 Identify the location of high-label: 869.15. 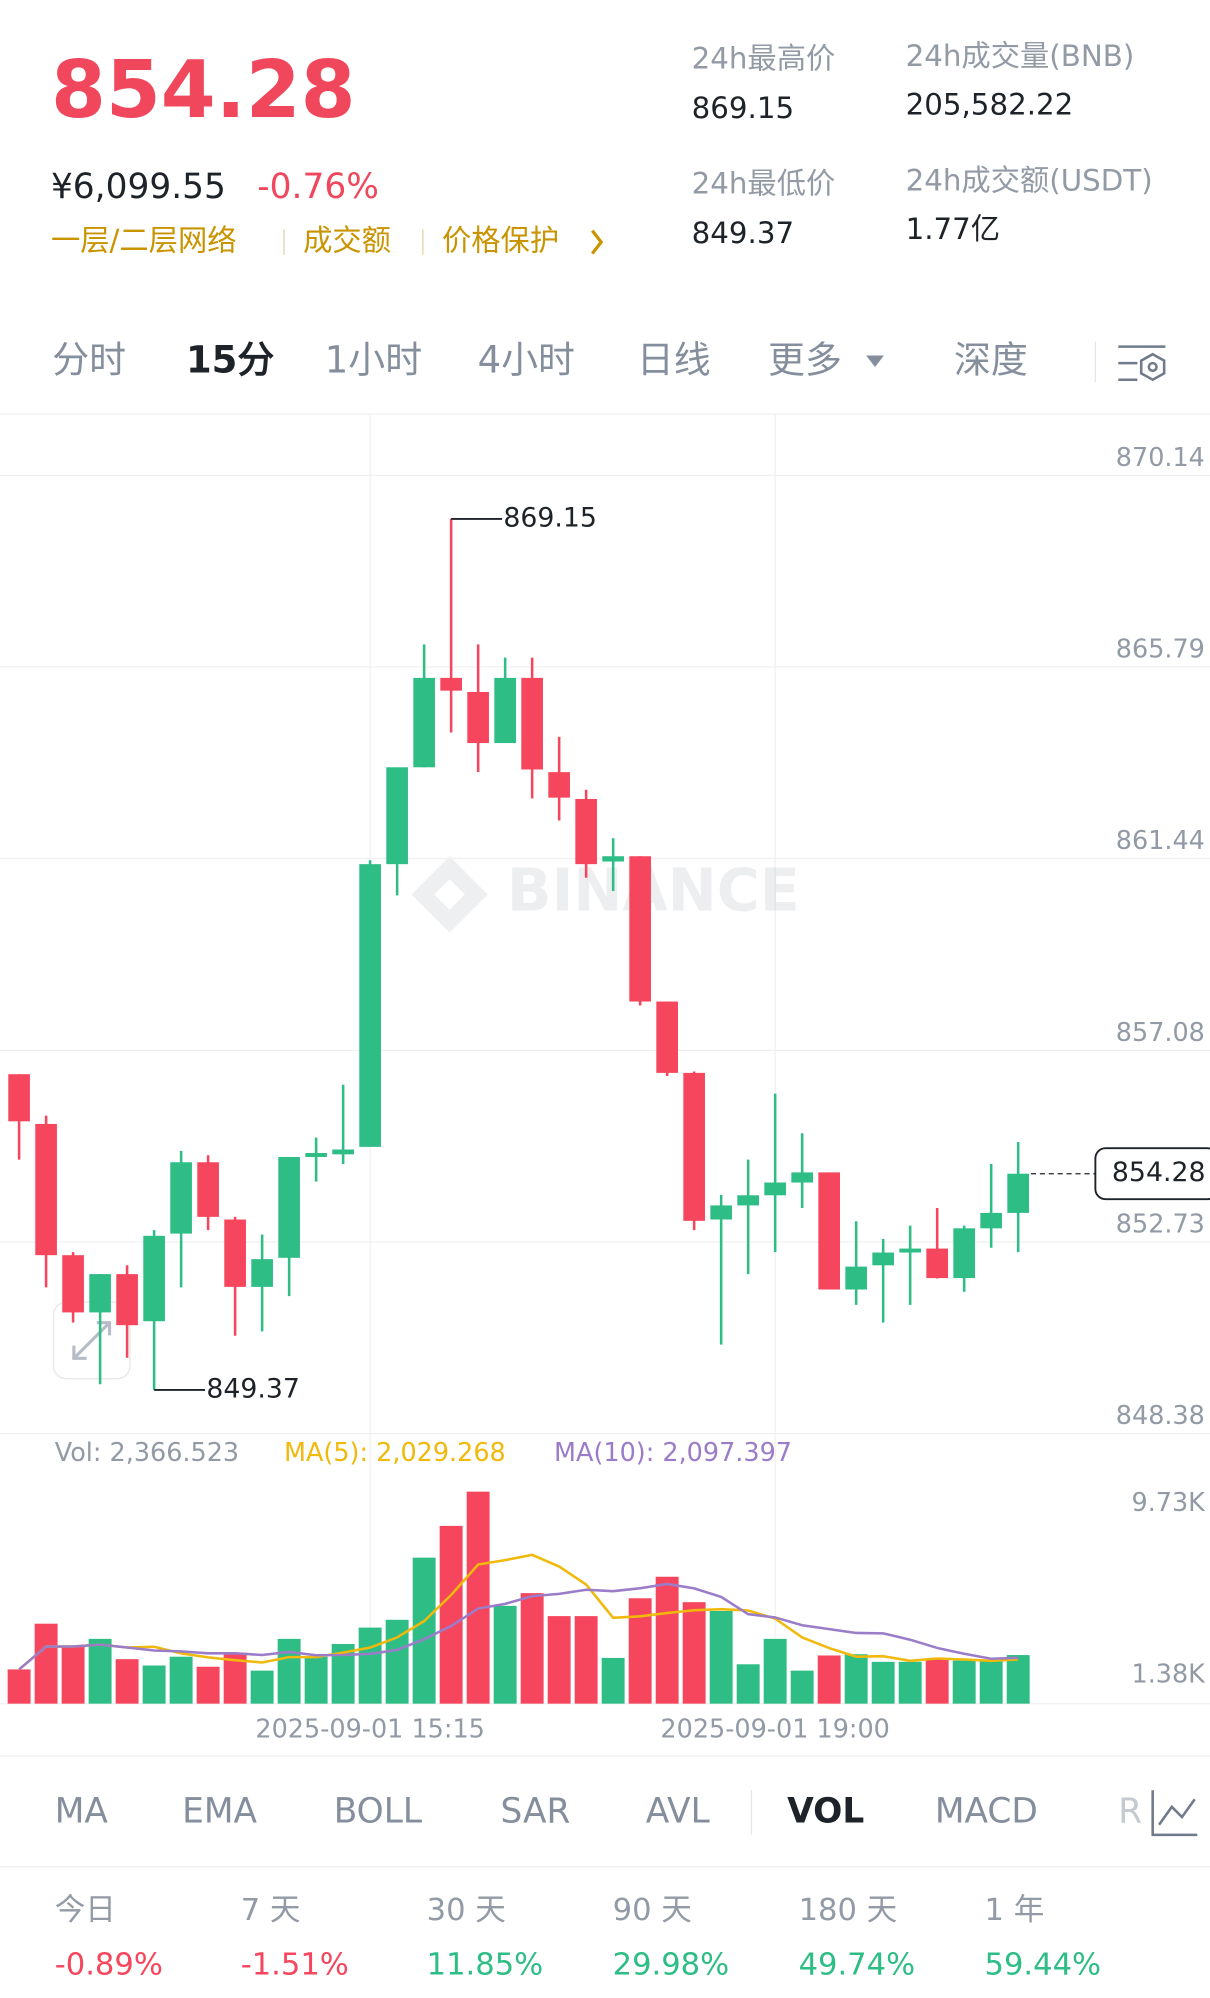
(550, 517).